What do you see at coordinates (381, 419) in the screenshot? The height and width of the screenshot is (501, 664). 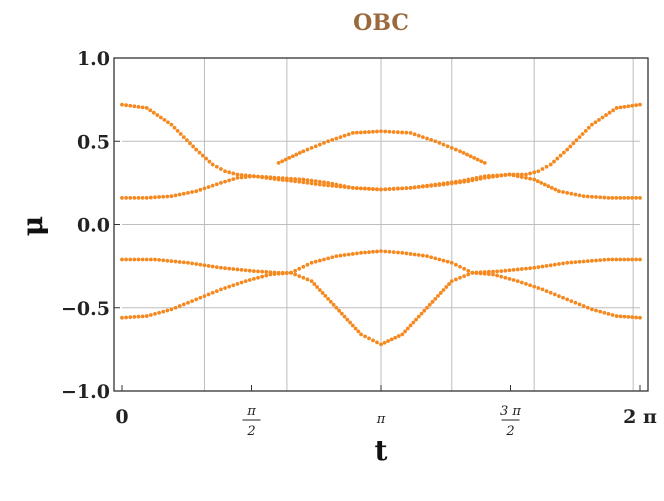 I see `x-tick-label: π` at bounding box center [381, 419].